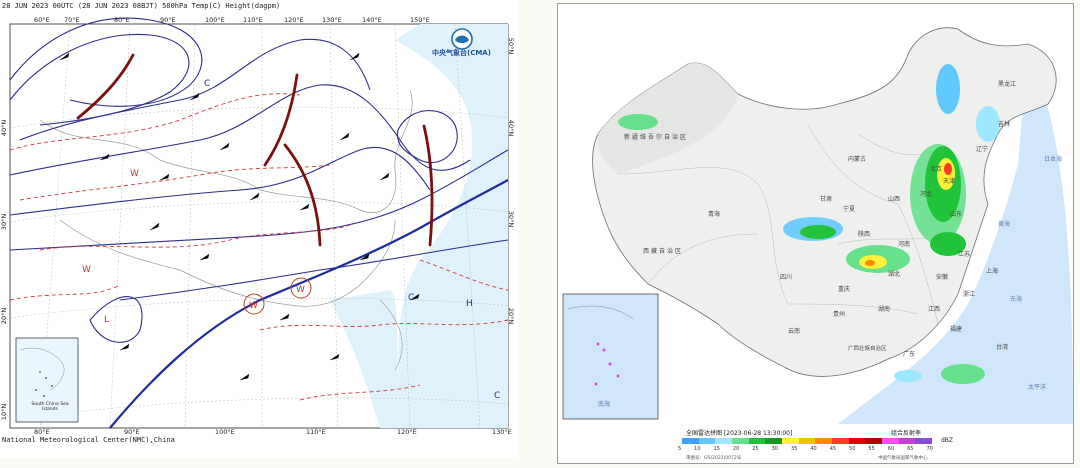 This screenshot has width=1080, height=468. What do you see at coordinates (451, 226) in the screenshot?
I see `ocean-area` at bounding box center [451, 226].